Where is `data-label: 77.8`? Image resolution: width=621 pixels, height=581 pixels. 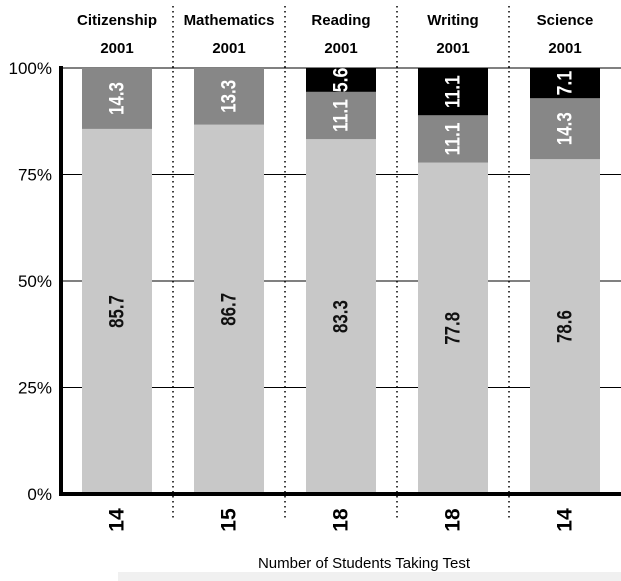 data-label: 77.8 is located at coordinates (453, 328).